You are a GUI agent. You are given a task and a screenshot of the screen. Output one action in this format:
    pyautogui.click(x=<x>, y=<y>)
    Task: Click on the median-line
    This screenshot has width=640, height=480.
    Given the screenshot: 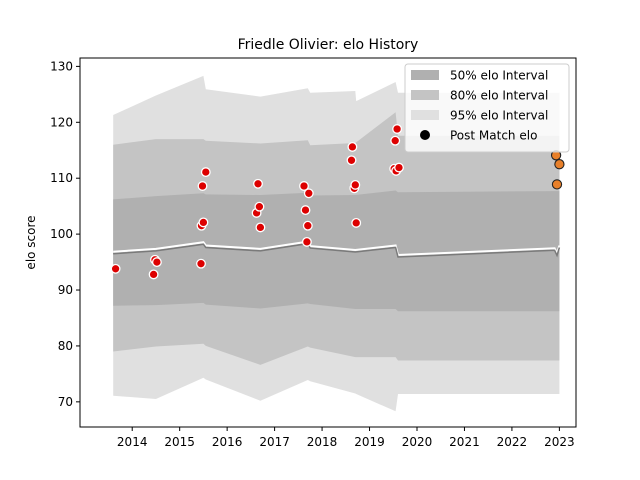 What is the action you would take?
    pyautogui.click(x=337, y=250)
    